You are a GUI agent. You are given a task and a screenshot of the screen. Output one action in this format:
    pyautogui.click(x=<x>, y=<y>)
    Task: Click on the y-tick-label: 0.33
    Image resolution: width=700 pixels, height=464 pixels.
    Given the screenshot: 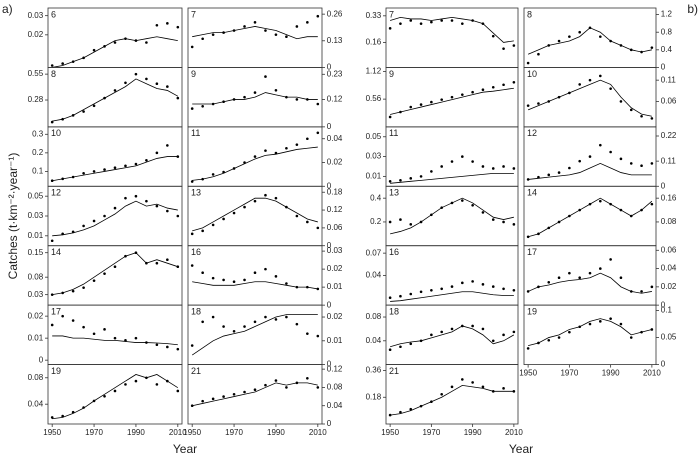 What is the action you would take?
    pyautogui.click(x=374, y=15)
    